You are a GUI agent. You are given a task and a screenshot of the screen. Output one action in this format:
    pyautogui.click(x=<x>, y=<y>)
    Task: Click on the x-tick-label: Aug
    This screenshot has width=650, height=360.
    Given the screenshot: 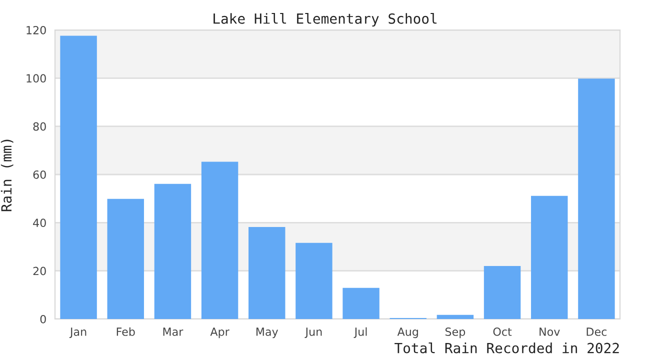 What is the action you would take?
    pyautogui.click(x=407, y=333)
    